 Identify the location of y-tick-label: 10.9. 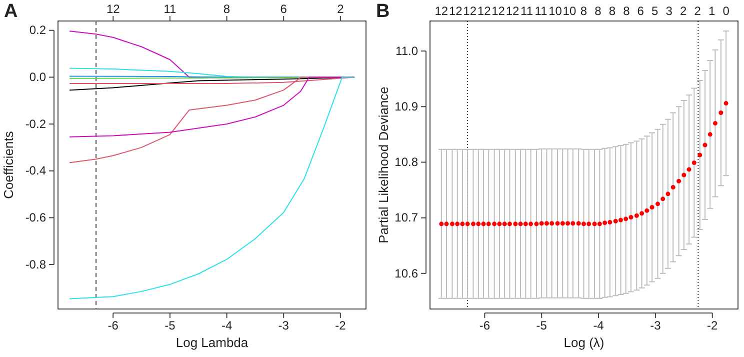
(406, 106).